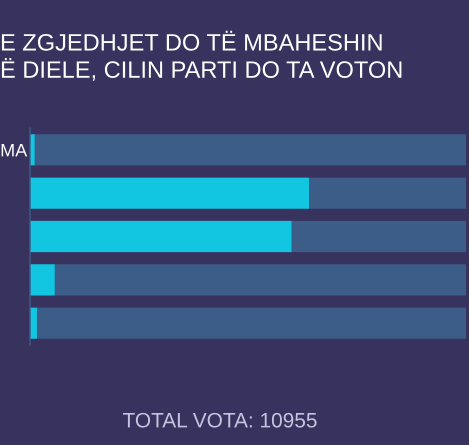  What do you see at coordinates (15, 150) in the screenshot?
I see `y-tick-label: MA` at bounding box center [15, 150].